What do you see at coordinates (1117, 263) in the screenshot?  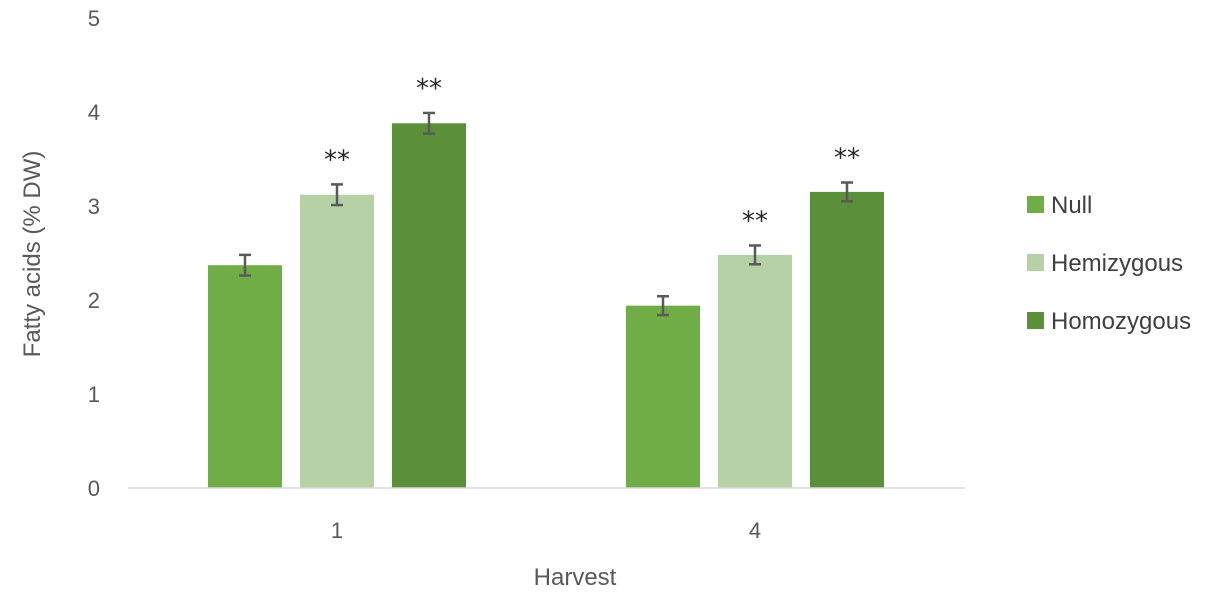 I see `legend-label: Hemizygous` at bounding box center [1117, 263].